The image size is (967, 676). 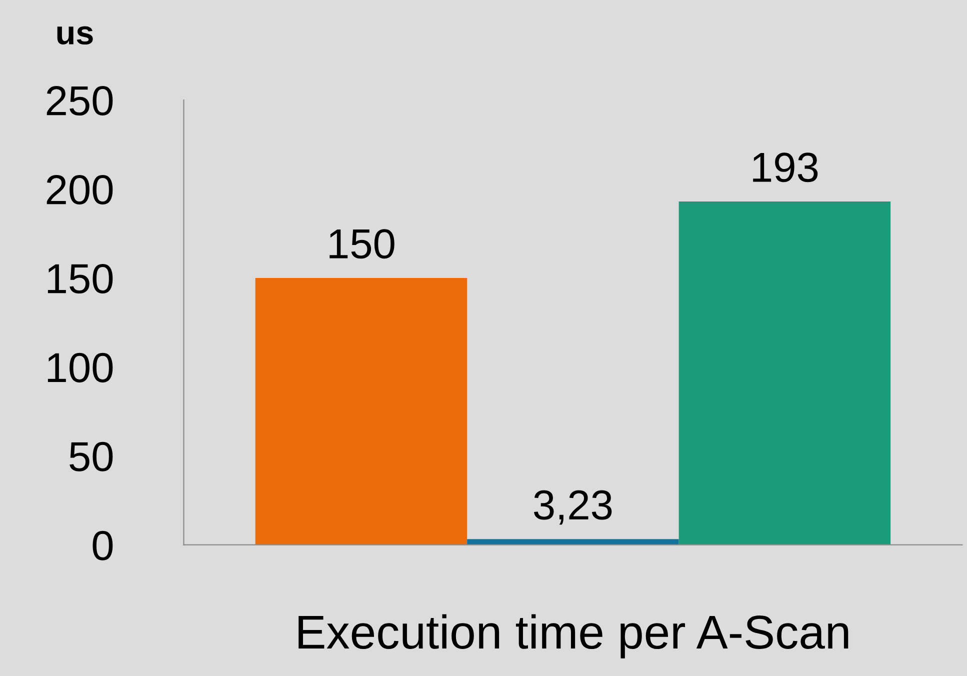 What do you see at coordinates (80, 367) in the screenshot?
I see `y-tick-label: 100` at bounding box center [80, 367].